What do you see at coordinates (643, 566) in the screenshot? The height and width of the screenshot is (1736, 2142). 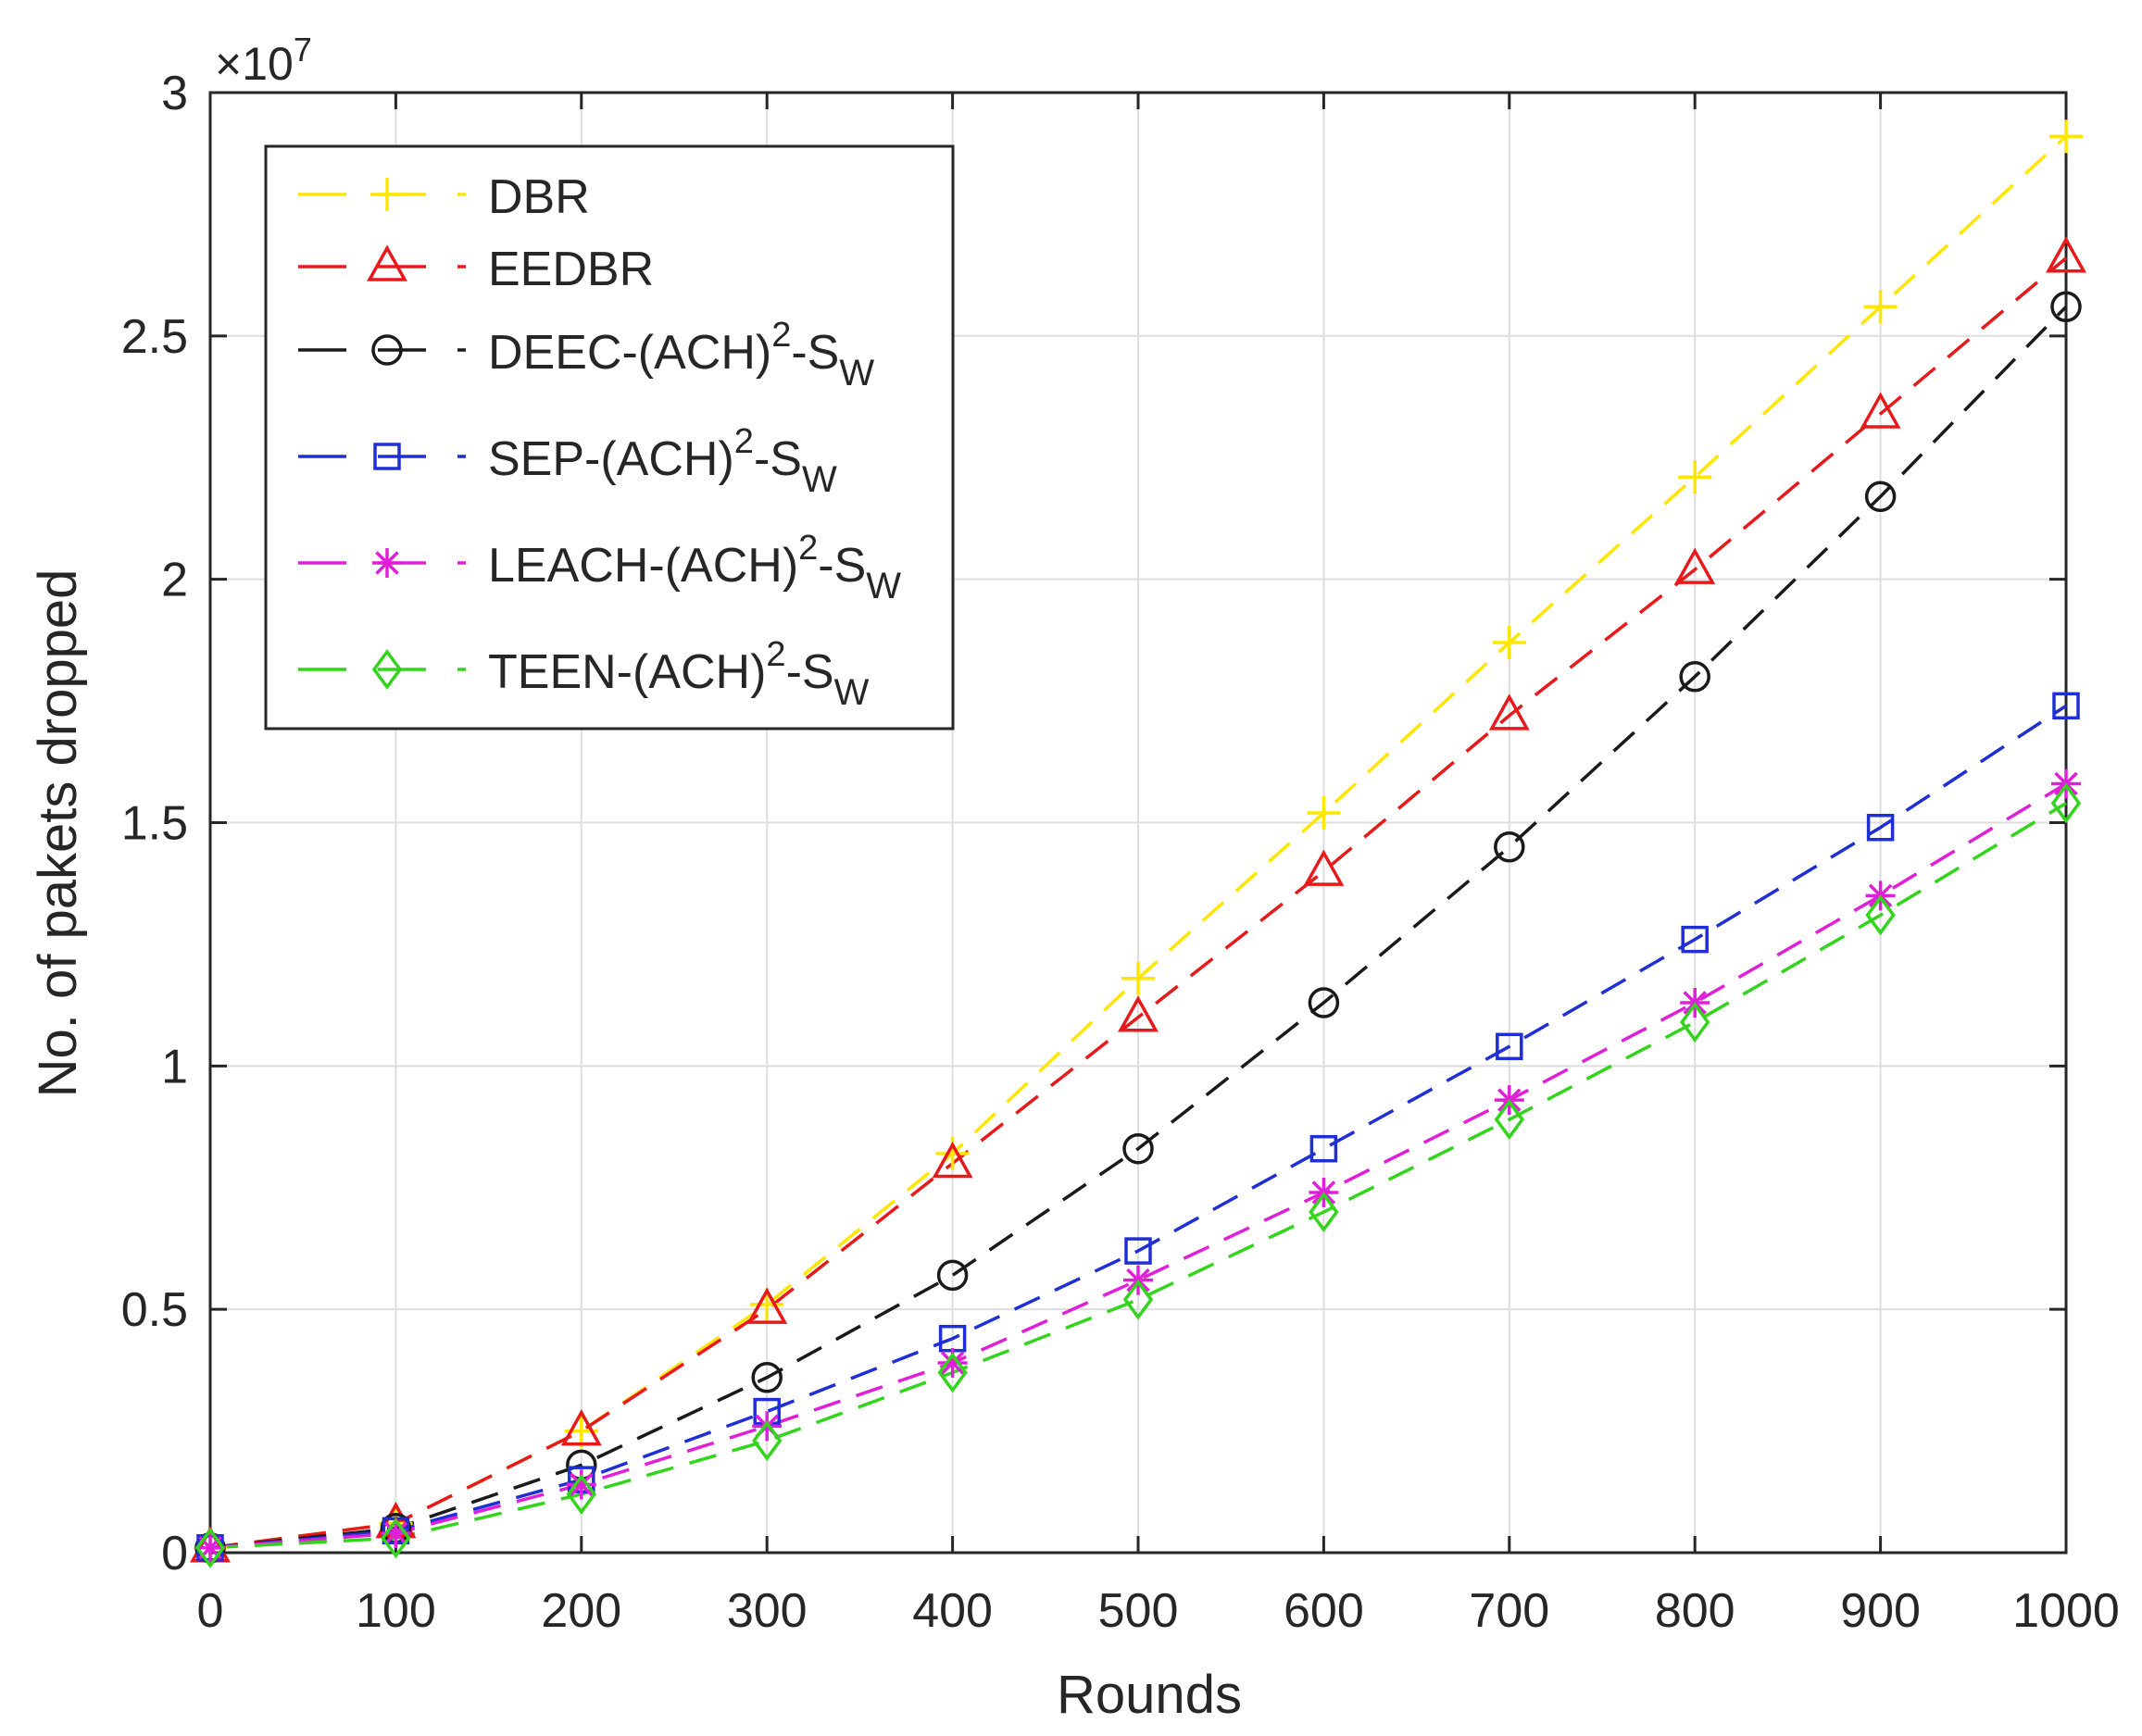 I see `legend-label-main: LEACH-(ACH)` at bounding box center [643, 566].